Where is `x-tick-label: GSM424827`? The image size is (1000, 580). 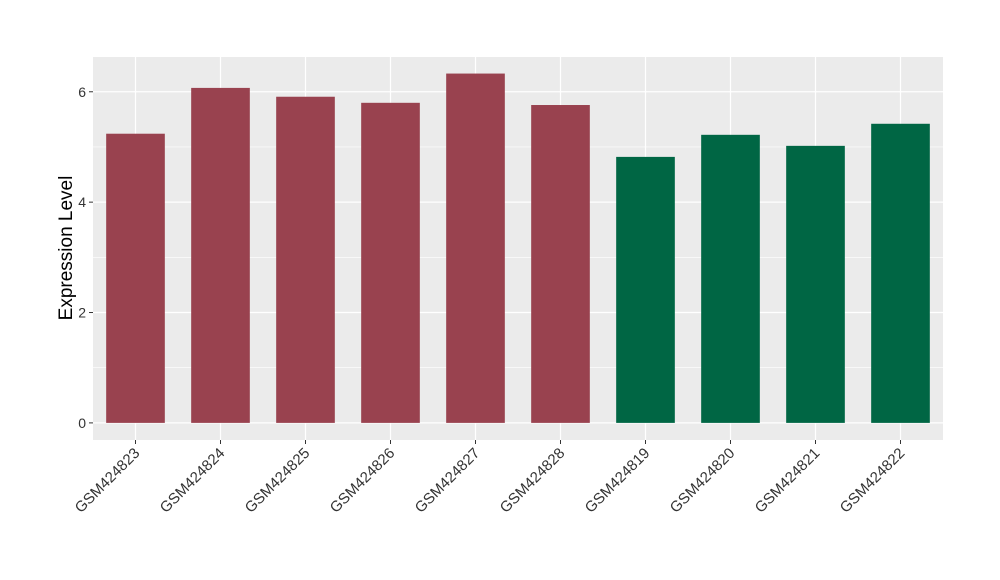 x-tick-label: GSM424827 is located at coordinates (448, 481).